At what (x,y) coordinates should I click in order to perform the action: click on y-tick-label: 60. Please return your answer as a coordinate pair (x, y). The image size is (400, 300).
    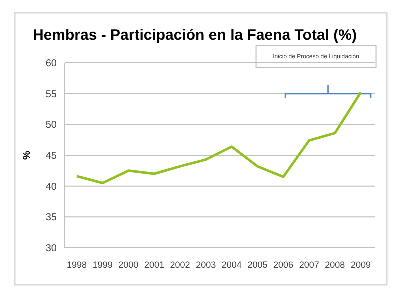
    Looking at the image, I should click on (52, 64).